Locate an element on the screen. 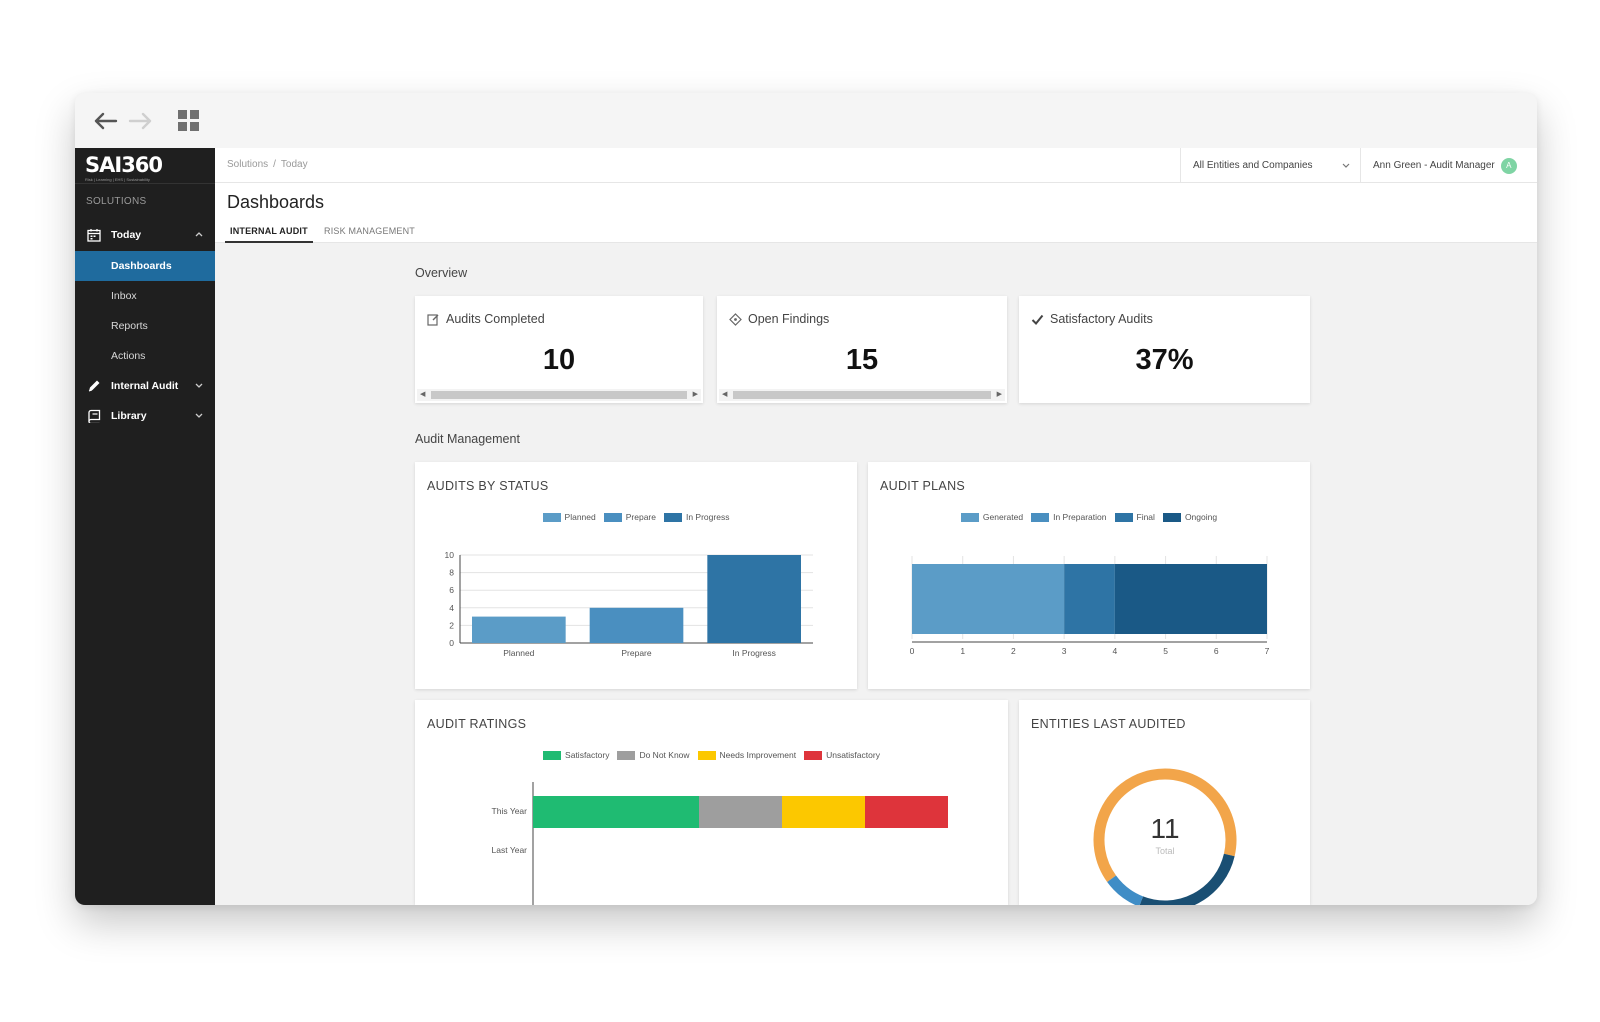 The width and height of the screenshot is (1600, 1022). chart-title: AUDIT RATINGS is located at coordinates (477, 724).